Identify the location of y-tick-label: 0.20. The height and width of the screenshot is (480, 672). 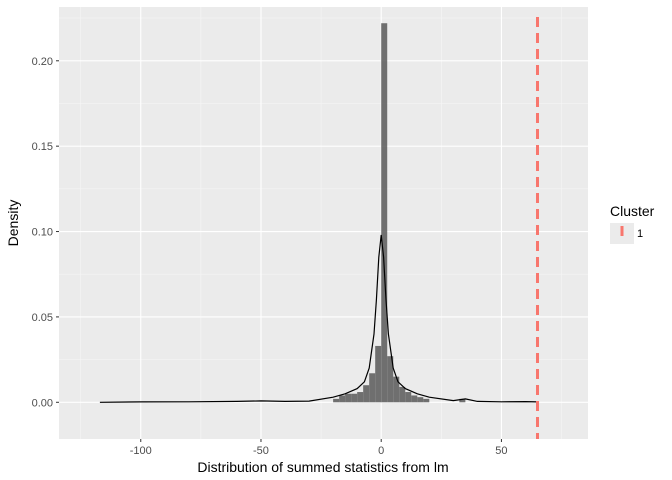
(42, 62).